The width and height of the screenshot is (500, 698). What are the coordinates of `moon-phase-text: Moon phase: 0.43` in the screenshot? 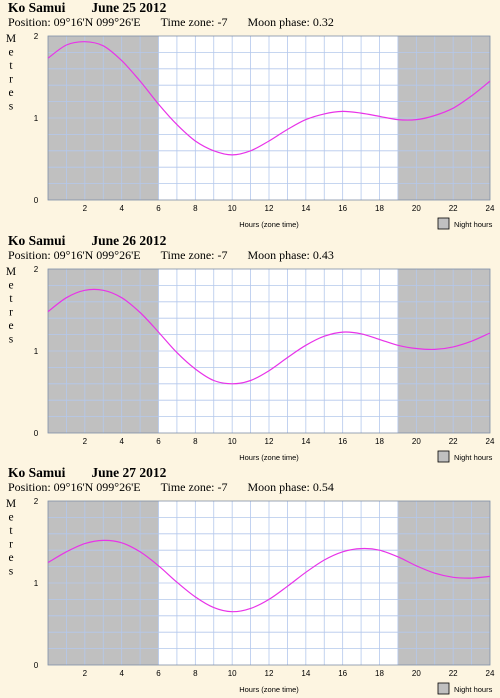 It's located at (290, 255).